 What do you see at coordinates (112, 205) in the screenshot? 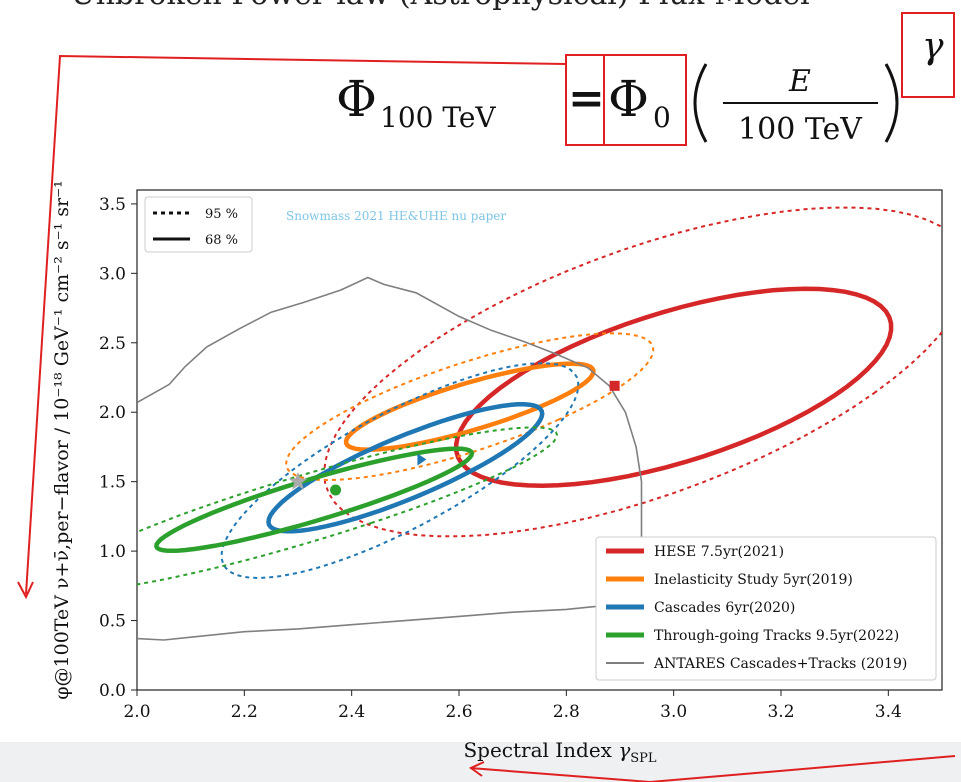
I see `y-tick-label: 3.5` at bounding box center [112, 205].